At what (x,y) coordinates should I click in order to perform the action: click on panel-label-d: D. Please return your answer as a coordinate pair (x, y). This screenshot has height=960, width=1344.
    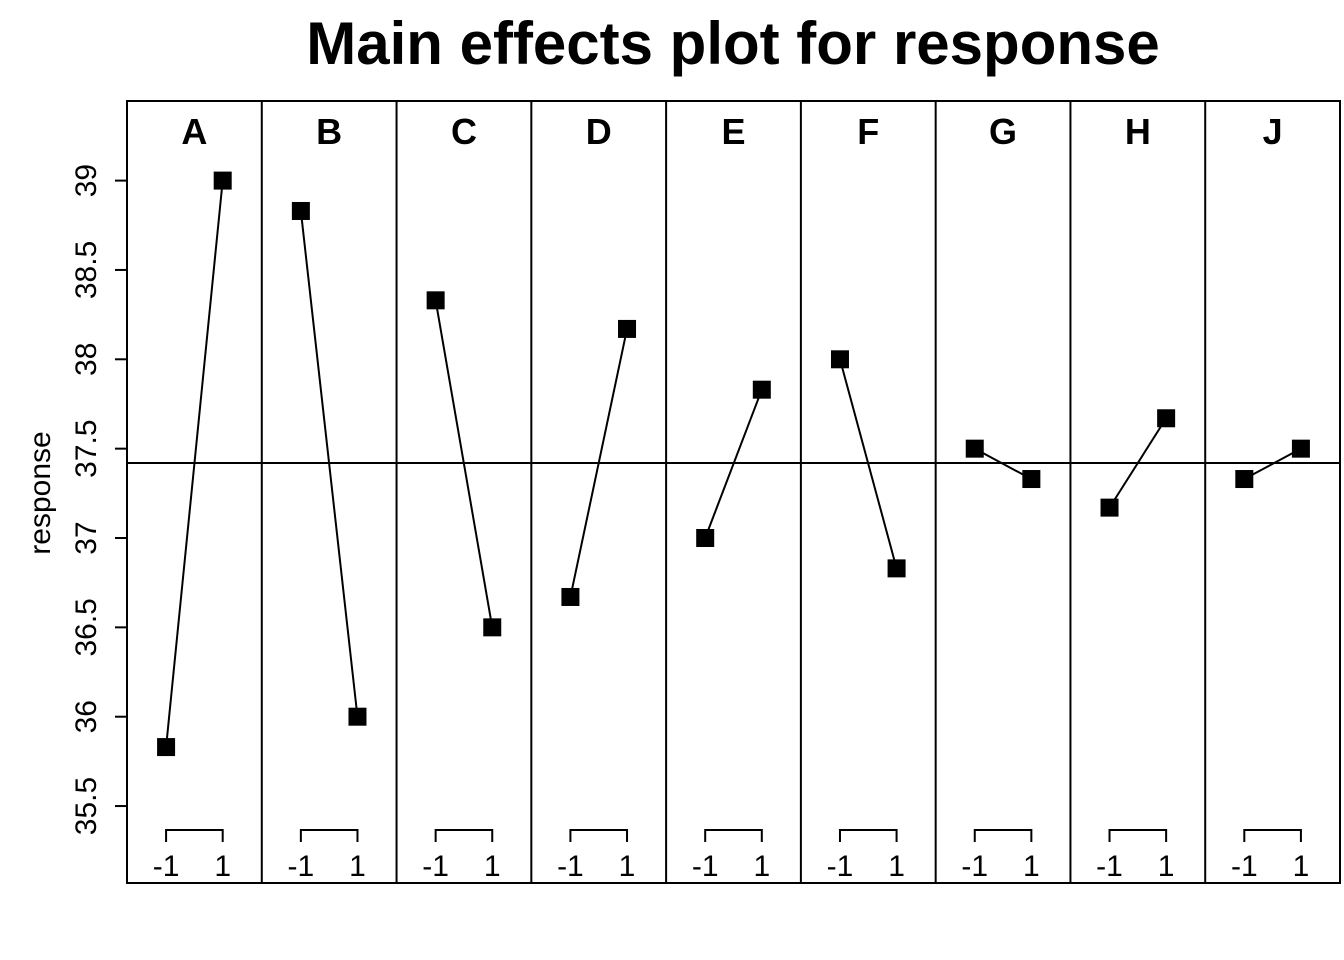
    Looking at the image, I should click on (599, 131).